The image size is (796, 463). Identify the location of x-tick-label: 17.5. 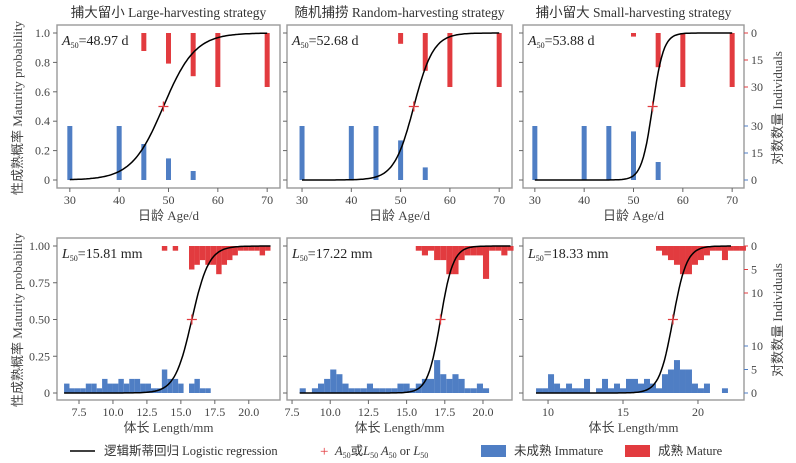
(444, 412).